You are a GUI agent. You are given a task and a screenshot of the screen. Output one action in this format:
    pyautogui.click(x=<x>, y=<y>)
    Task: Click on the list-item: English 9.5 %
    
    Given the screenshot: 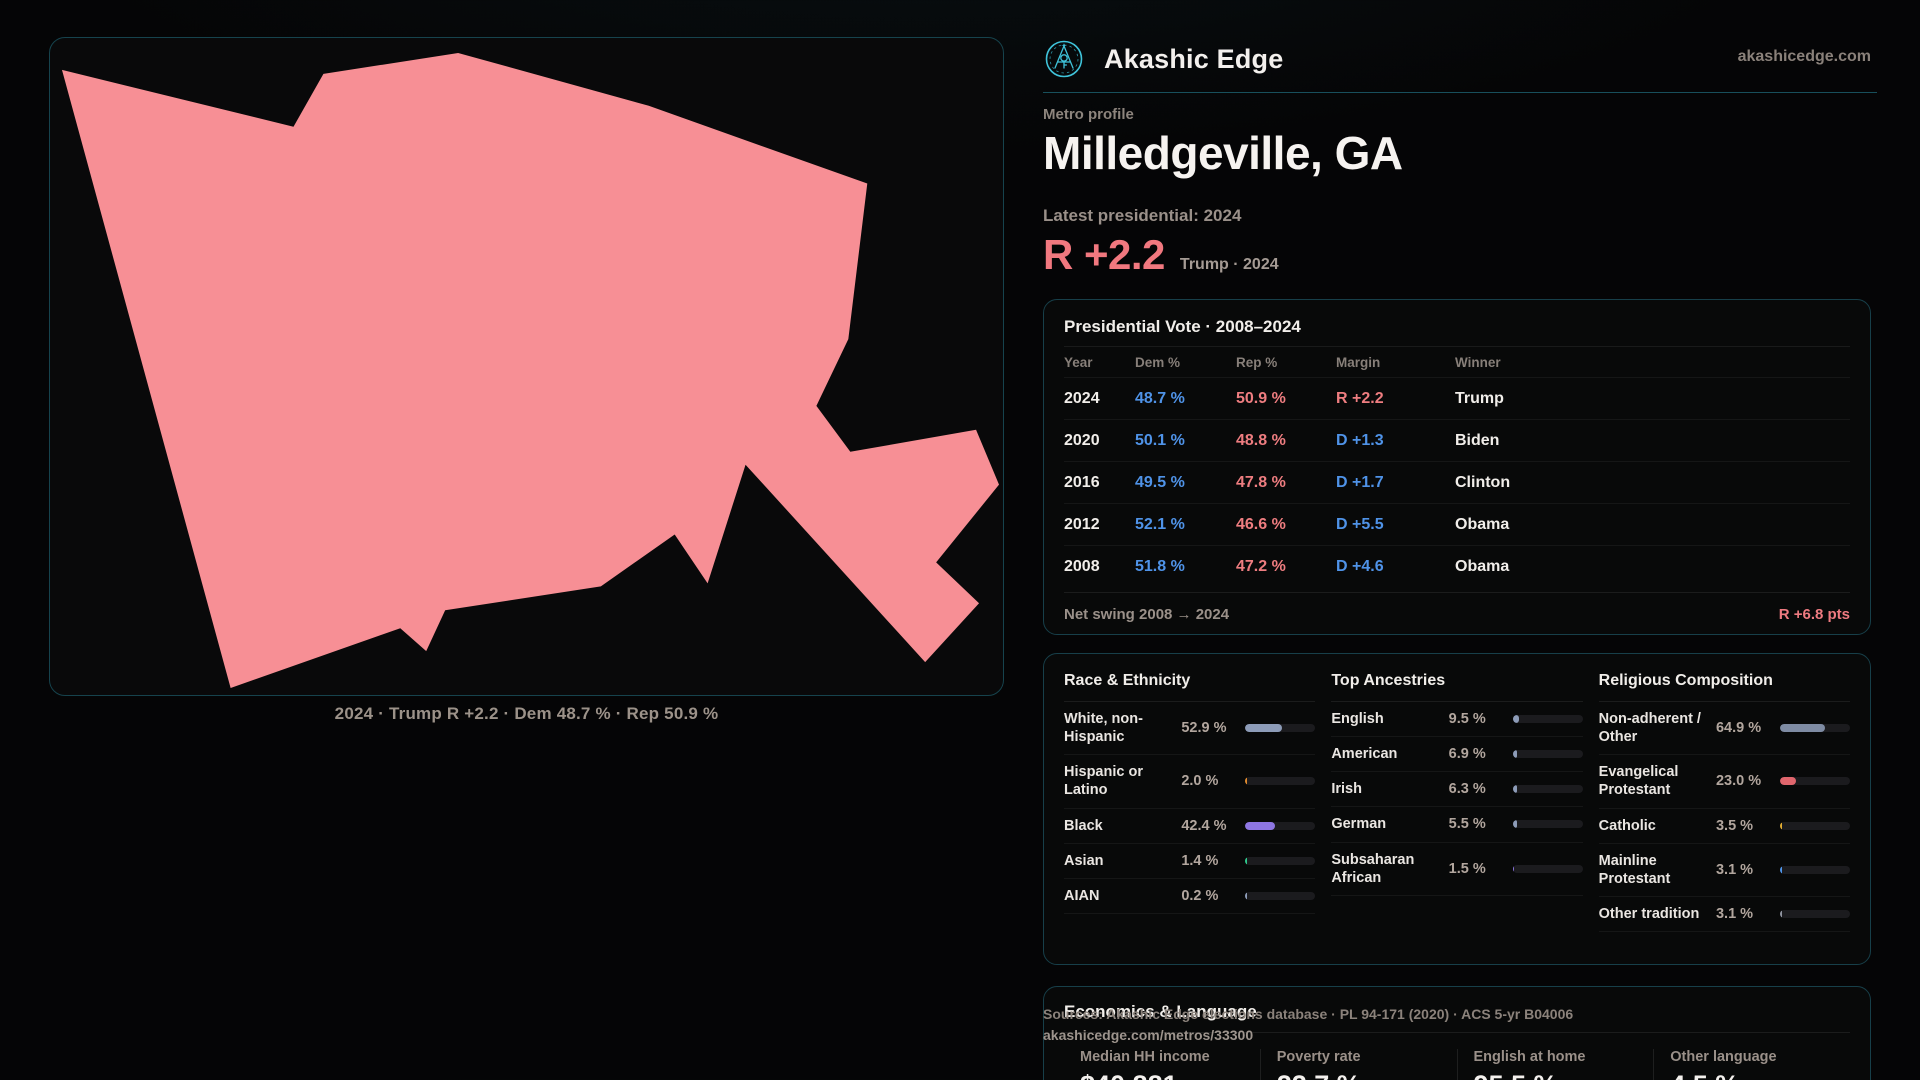 What is the action you would take?
    pyautogui.click(x=1457, y=720)
    